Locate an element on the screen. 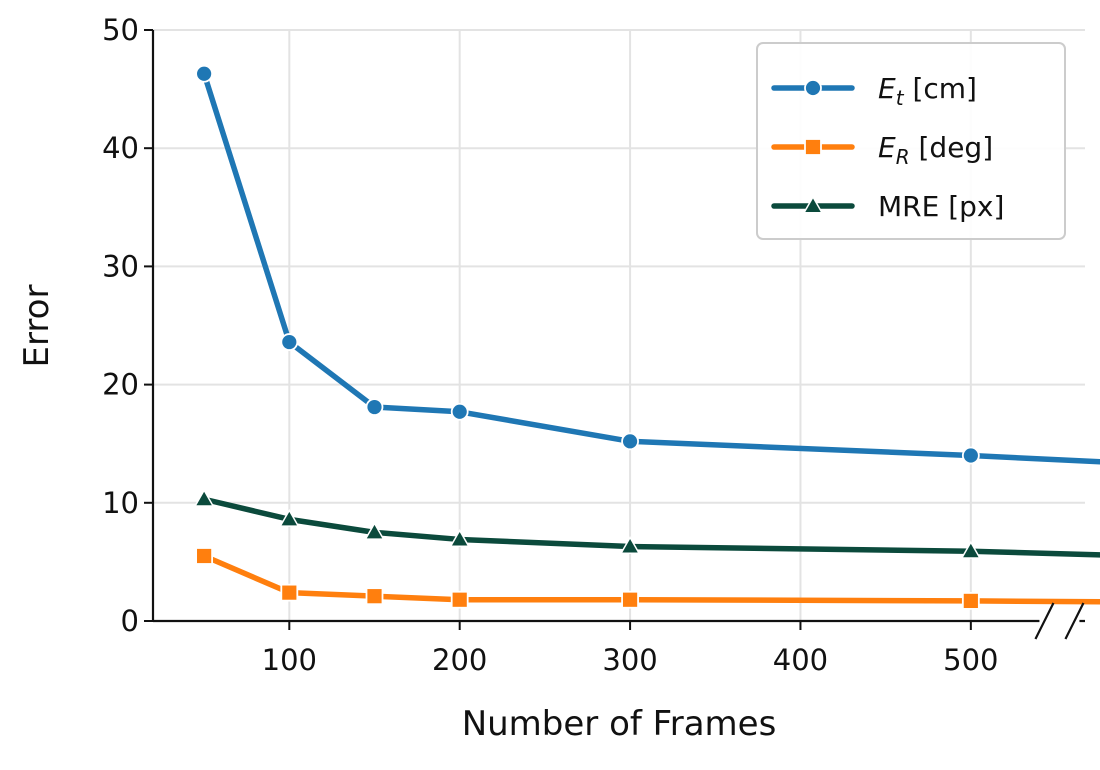 The height and width of the screenshot is (770, 1100). y-tick-label-0: 0 is located at coordinates (130, 621).